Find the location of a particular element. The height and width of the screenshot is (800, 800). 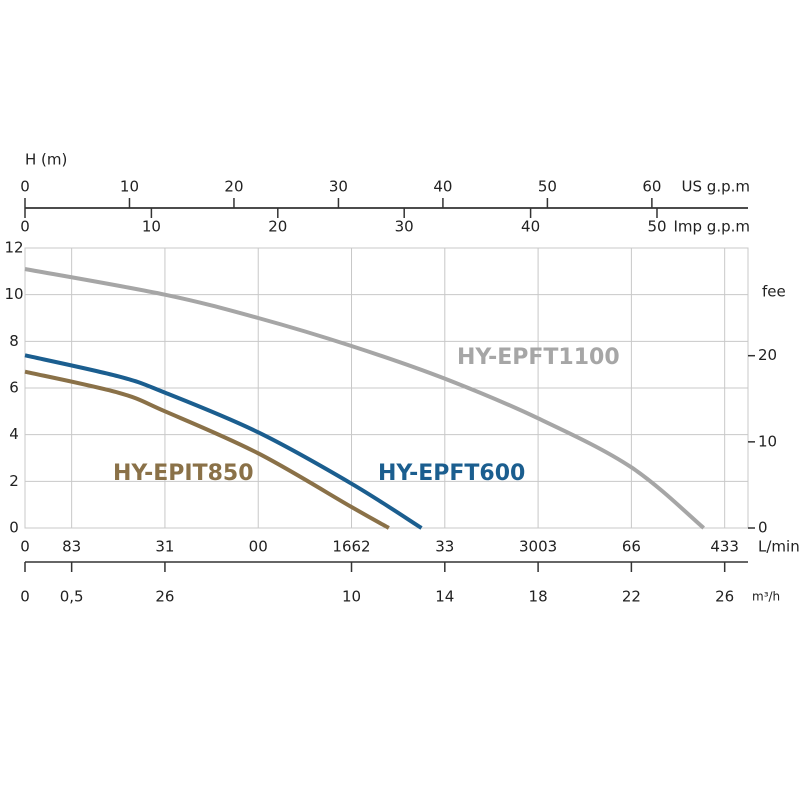

x-tick-label: 3003 is located at coordinates (538, 547).